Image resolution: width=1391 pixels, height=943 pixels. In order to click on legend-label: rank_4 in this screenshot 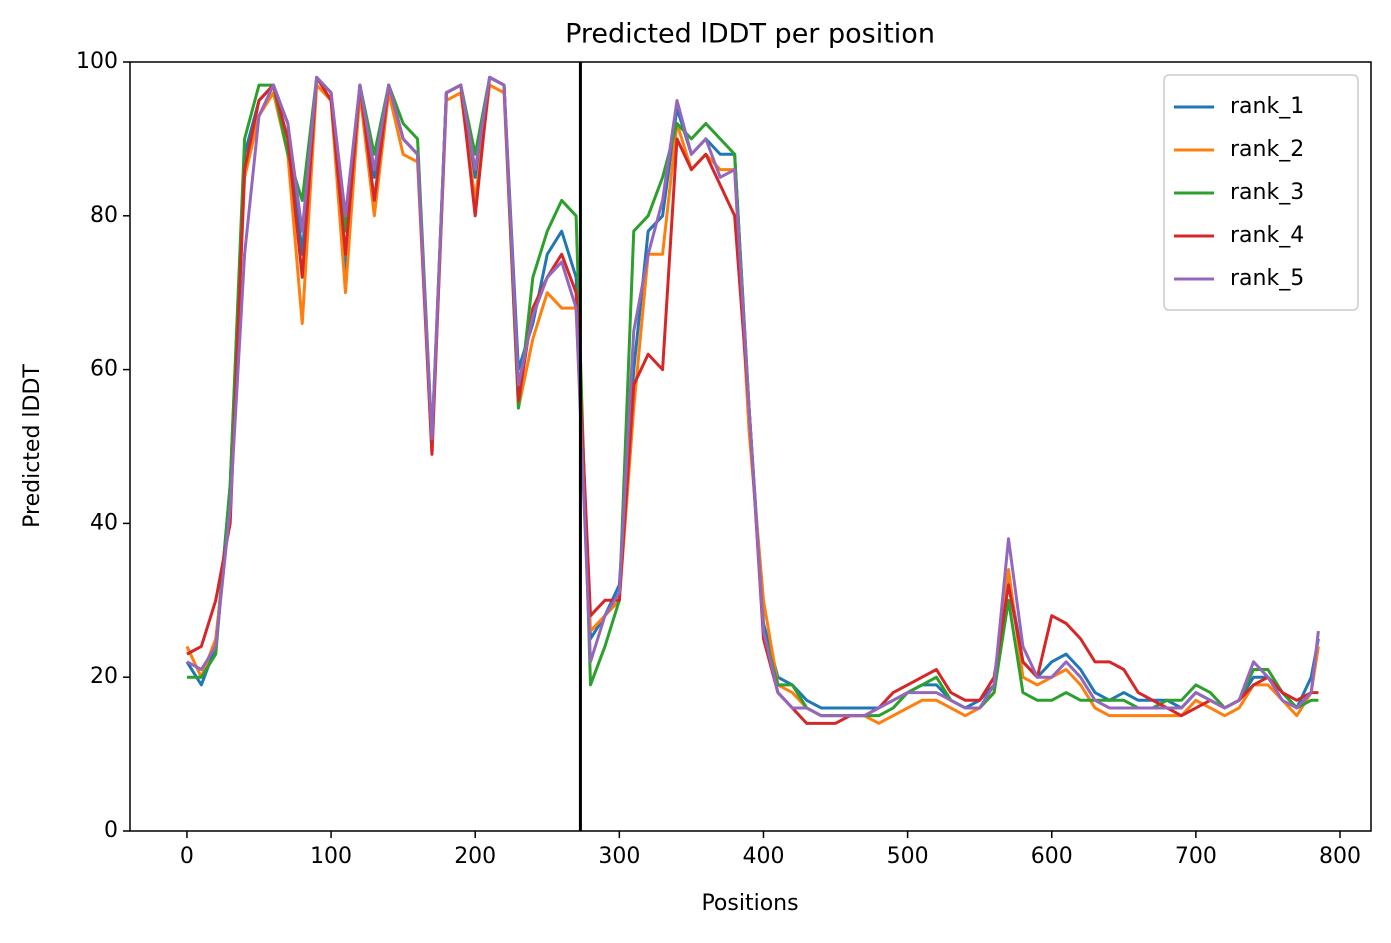, I will do `click(1267, 235)`.